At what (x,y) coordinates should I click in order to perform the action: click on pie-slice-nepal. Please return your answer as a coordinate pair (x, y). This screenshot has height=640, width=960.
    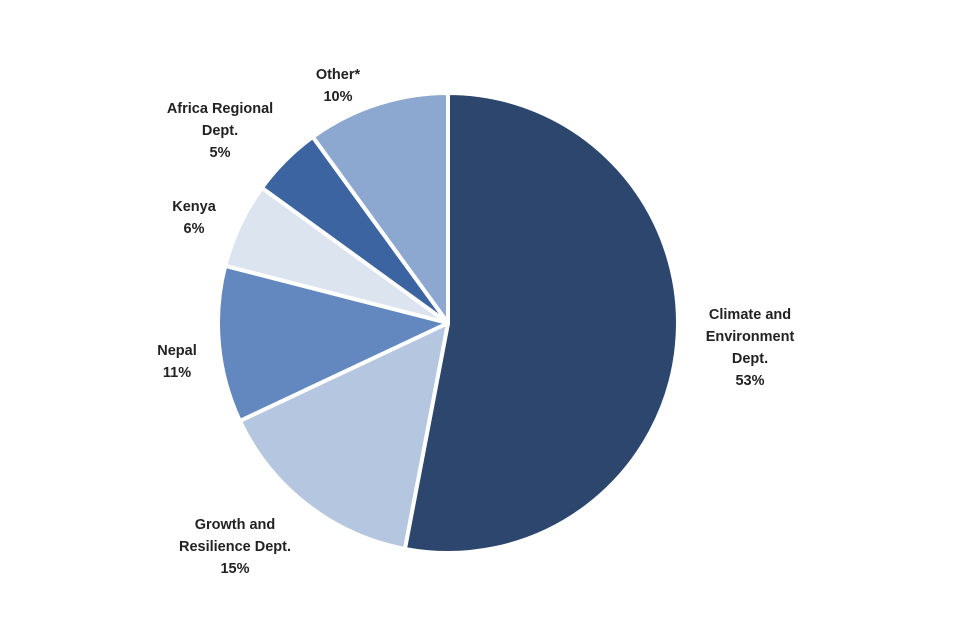
    Looking at the image, I should click on (333, 343).